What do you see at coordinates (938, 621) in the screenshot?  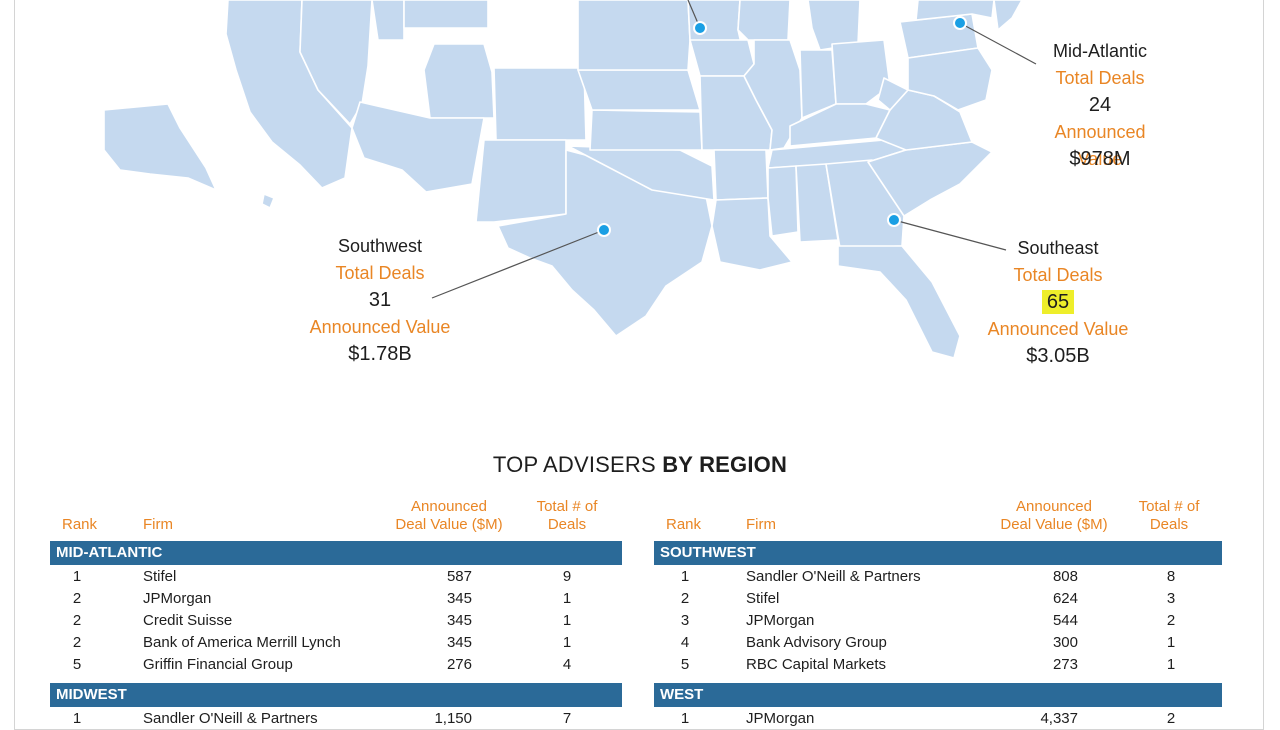 I see `table-row: 3 JPMorgan 544 2` at bounding box center [938, 621].